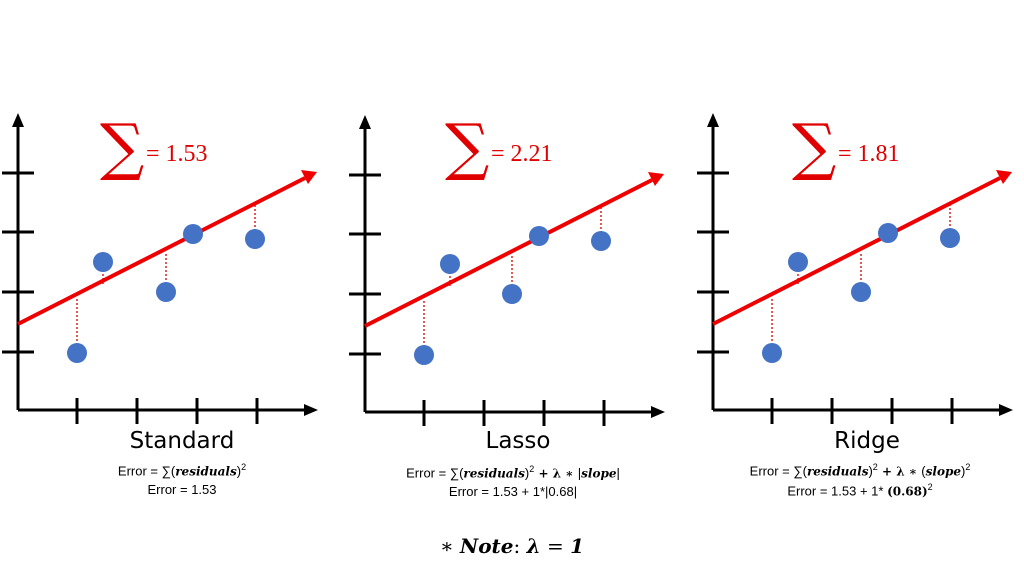 The height and width of the screenshot is (576, 1024). I want to click on lambda-note: ∗ Note: λ = 1, so click(512, 546).